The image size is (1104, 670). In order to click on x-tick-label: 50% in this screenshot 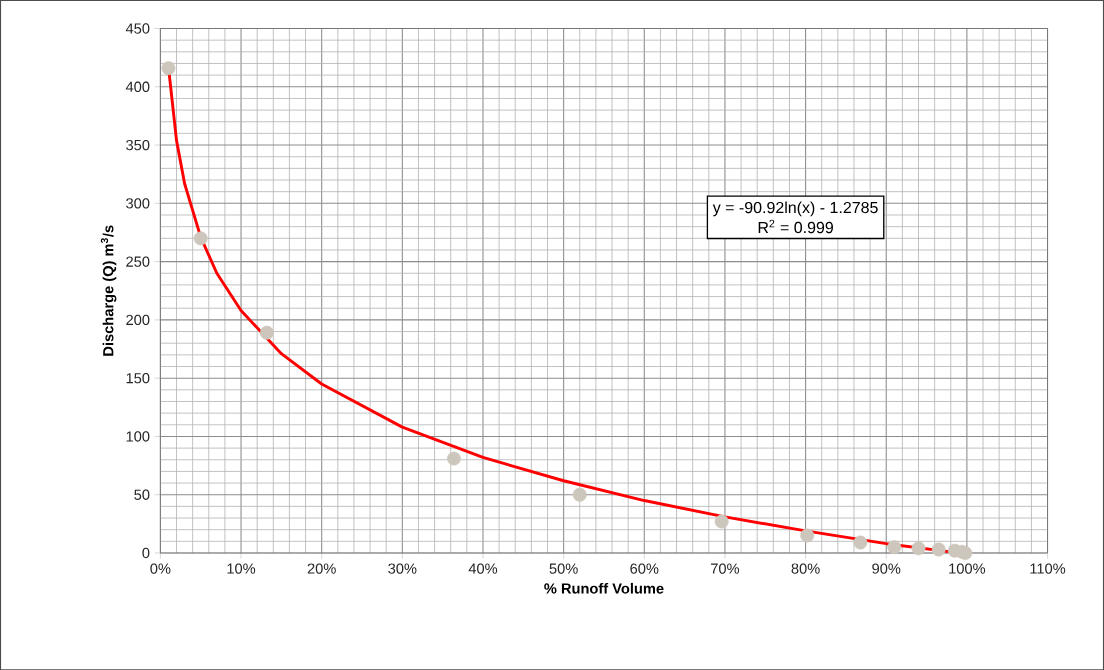, I will do `click(563, 568)`.